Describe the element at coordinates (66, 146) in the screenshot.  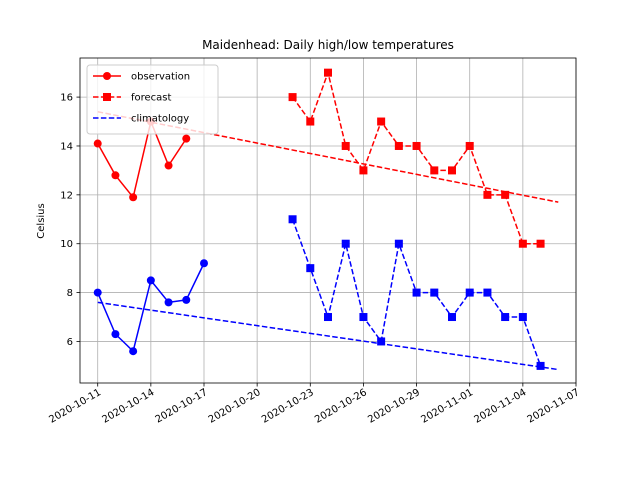
I see `y-tick-label: 14` at that location.